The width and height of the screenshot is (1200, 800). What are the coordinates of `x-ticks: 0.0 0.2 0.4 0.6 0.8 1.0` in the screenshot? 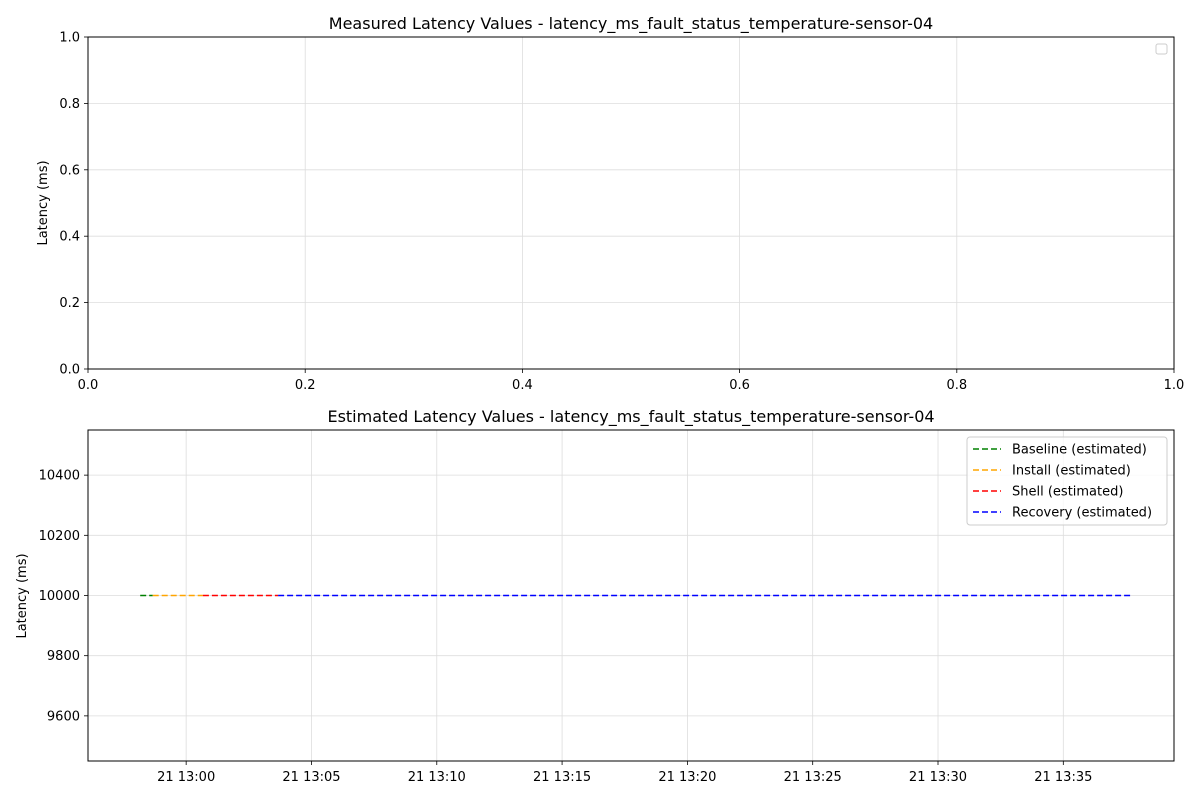 It's located at (631, 381).